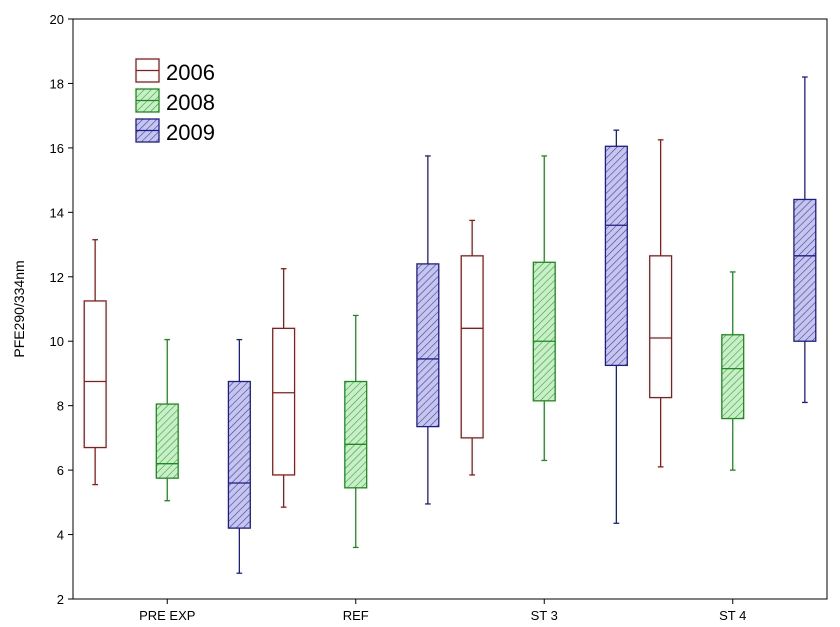 This screenshot has height=627, width=840. I want to click on box-2006-ref, so click(284, 388).